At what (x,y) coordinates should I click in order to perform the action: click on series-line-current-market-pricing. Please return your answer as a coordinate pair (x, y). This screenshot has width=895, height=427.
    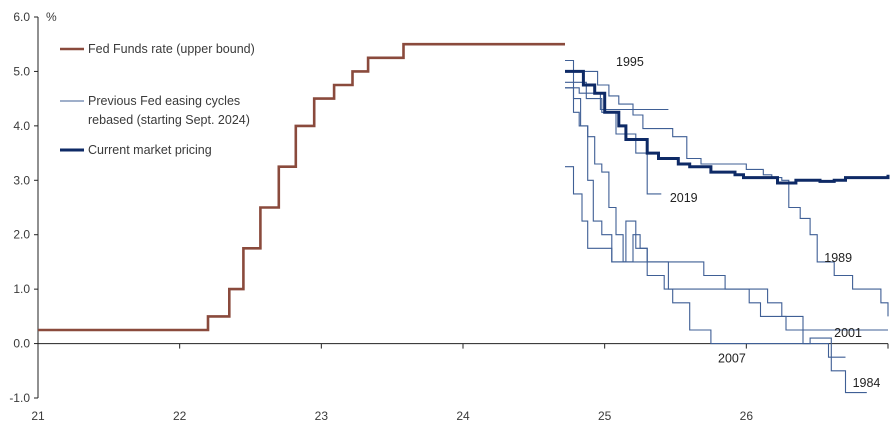
    Looking at the image, I should click on (727, 127).